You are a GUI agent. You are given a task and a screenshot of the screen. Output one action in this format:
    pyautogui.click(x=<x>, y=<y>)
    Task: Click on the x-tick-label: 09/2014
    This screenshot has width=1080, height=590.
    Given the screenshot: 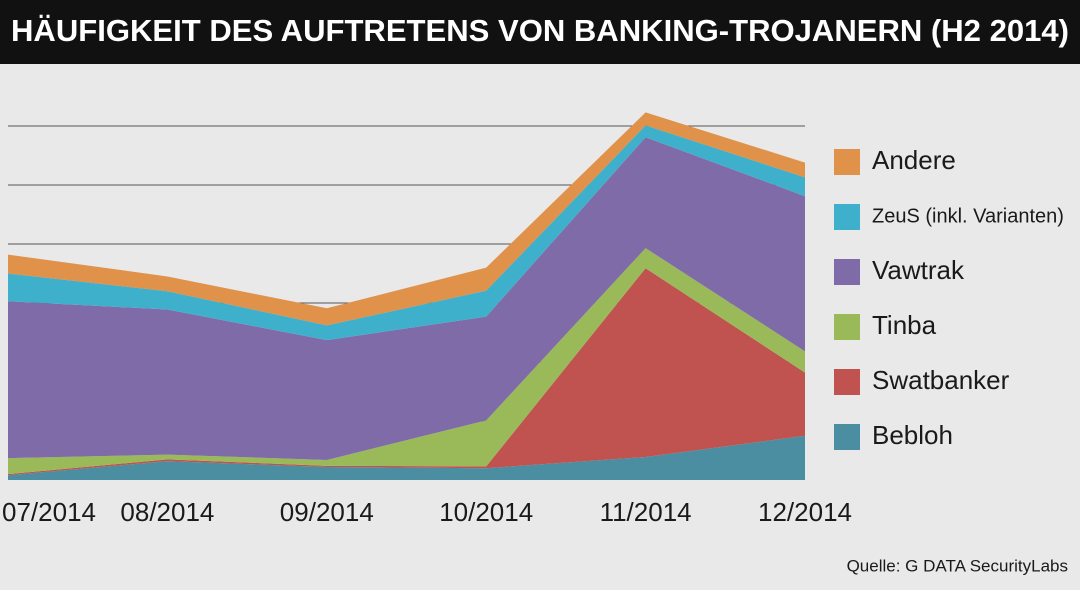 What is the action you would take?
    pyautogui.click(x=327, y=512)
    